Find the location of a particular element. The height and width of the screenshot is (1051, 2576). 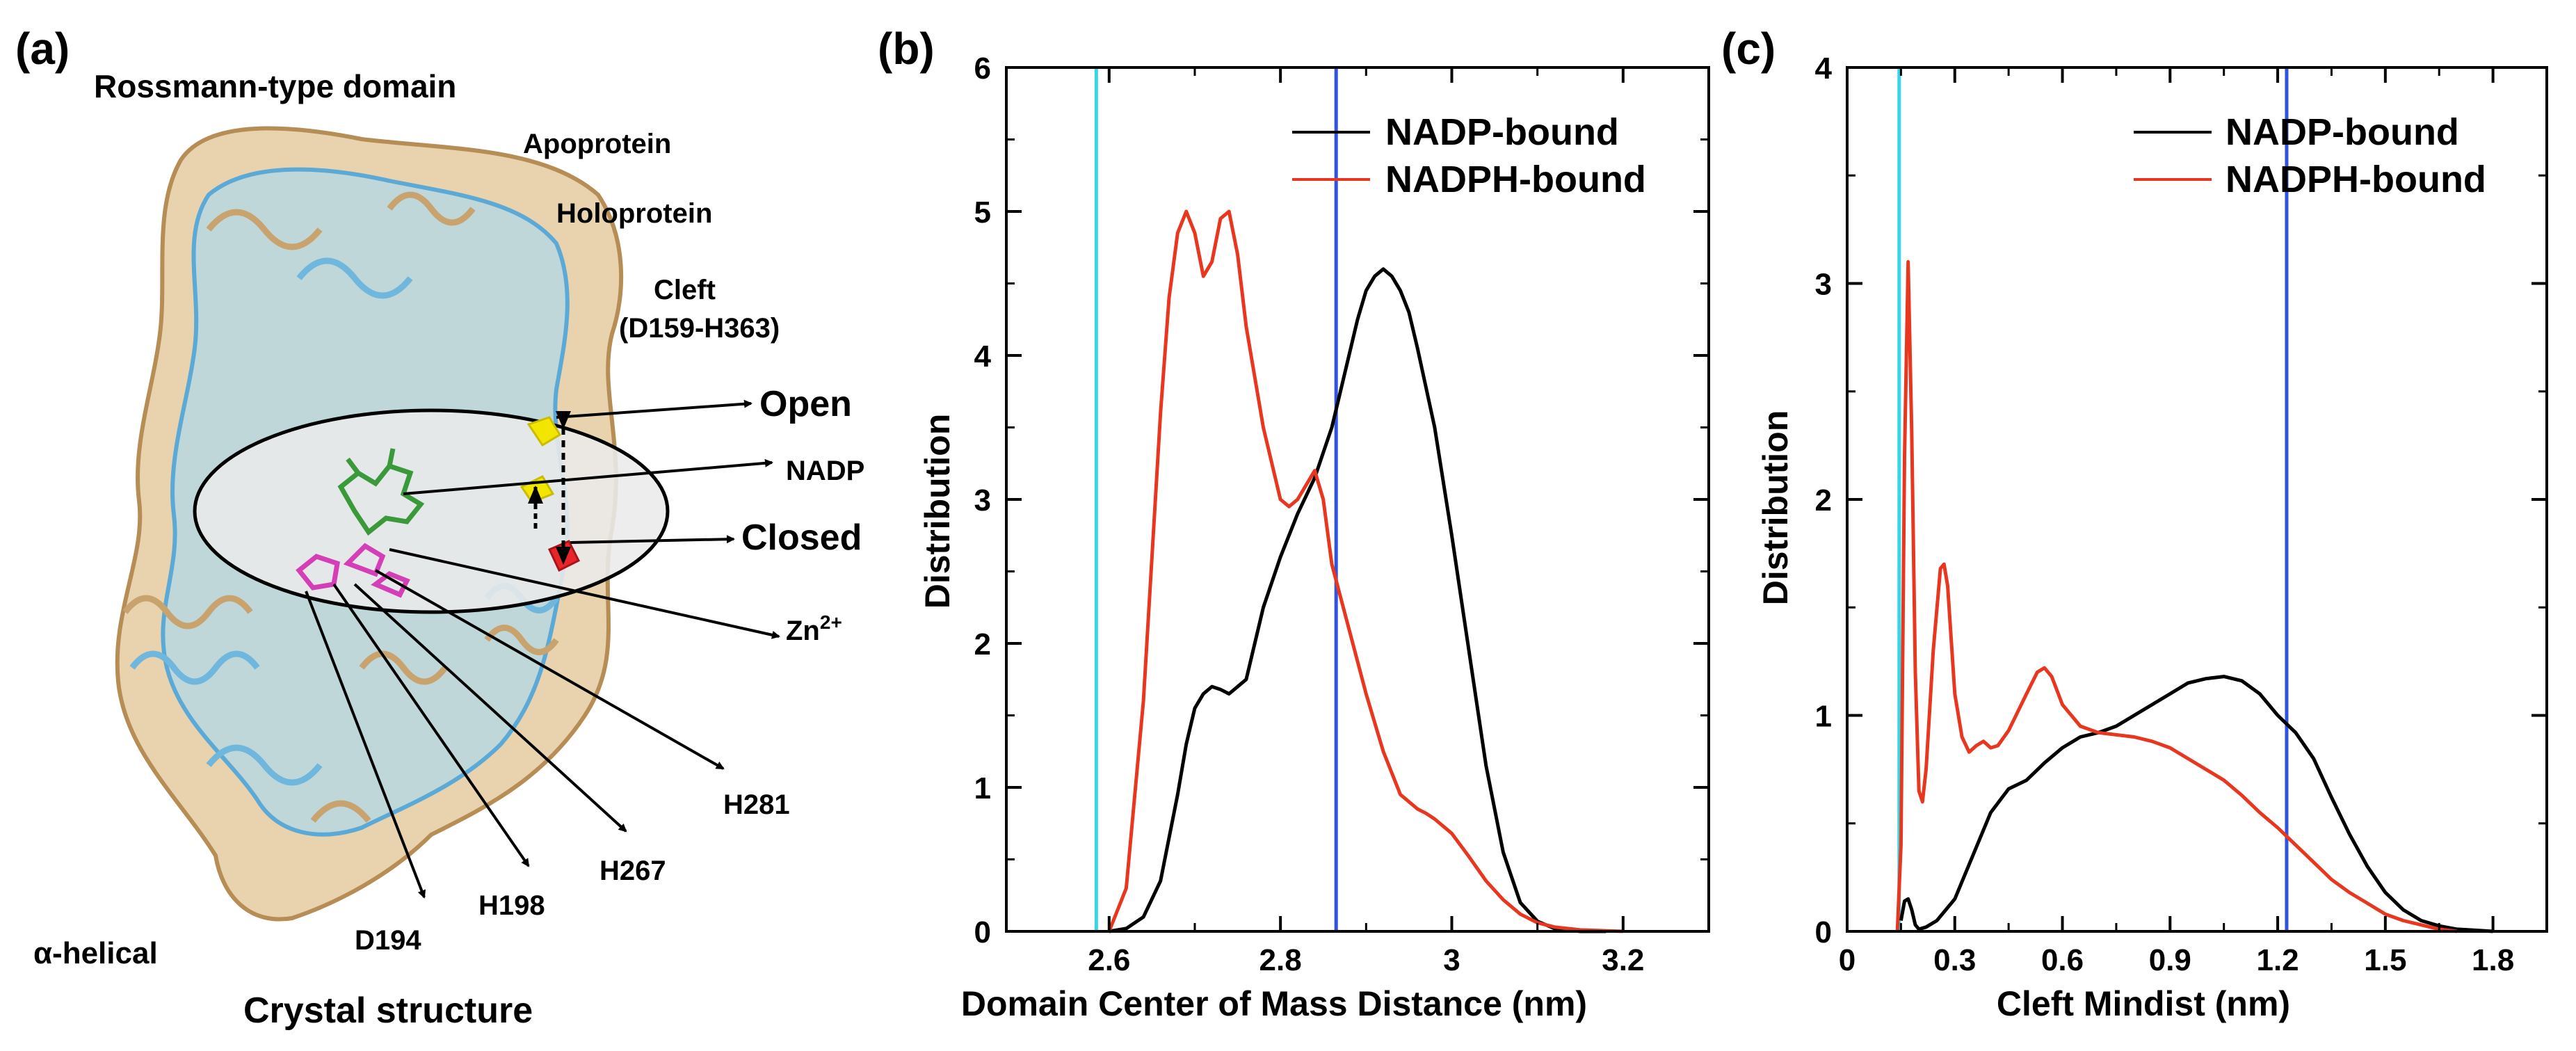

zn-pointer is located at coordinates (584, 593).